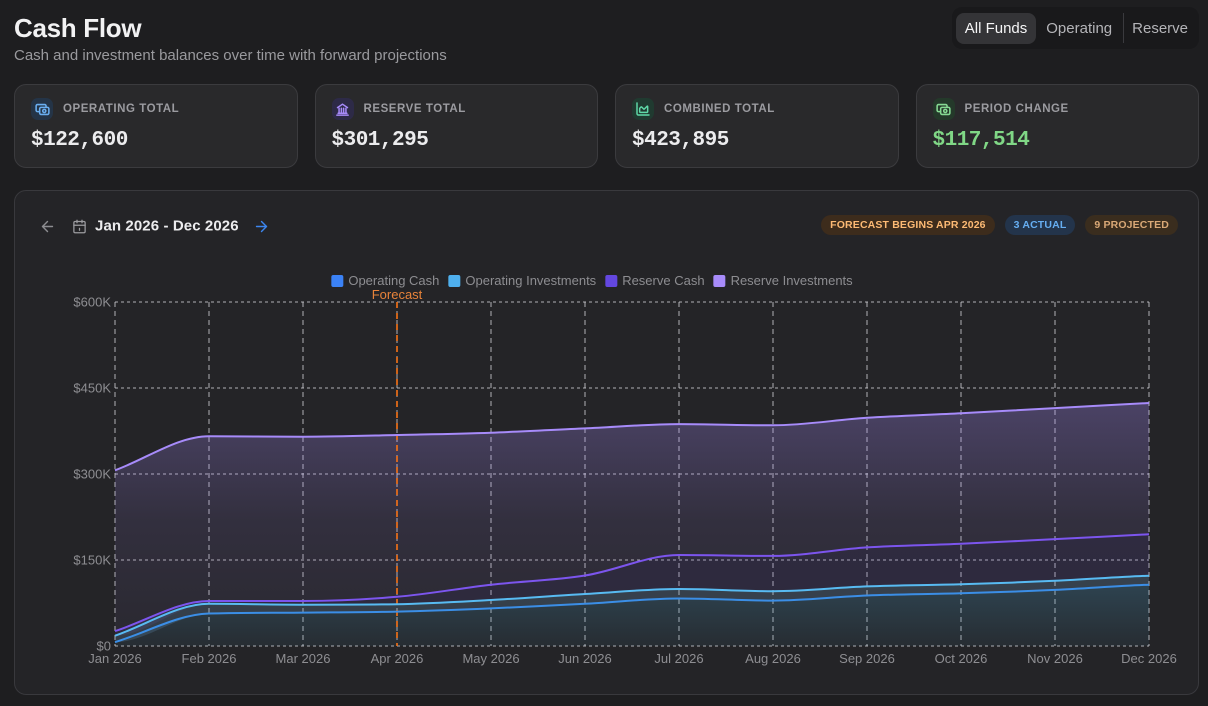 The image size is (1208, 706). I want to click on svg-text: Feb 2026, so click(209, 658).